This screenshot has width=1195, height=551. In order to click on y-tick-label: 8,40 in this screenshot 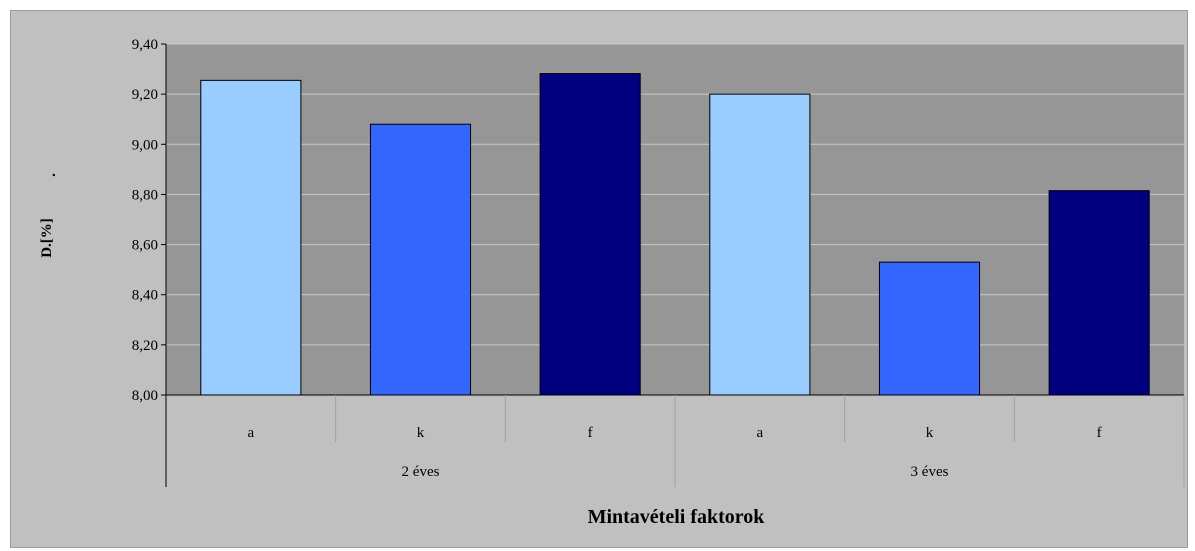, I will do `click(145, 296)`.